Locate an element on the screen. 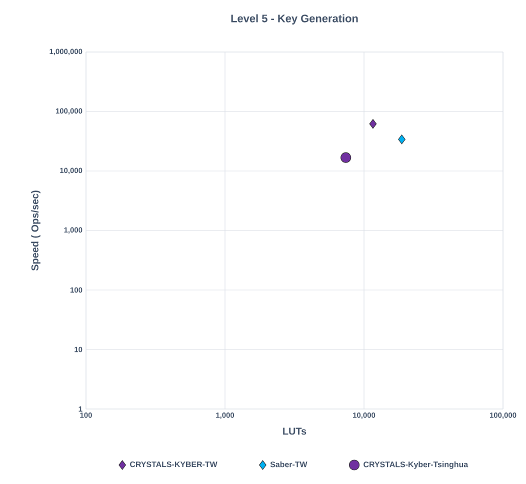 The height and width of the screenshot is (484, 526). x-axis-title: LUTs is located at coordinates (294, 431).